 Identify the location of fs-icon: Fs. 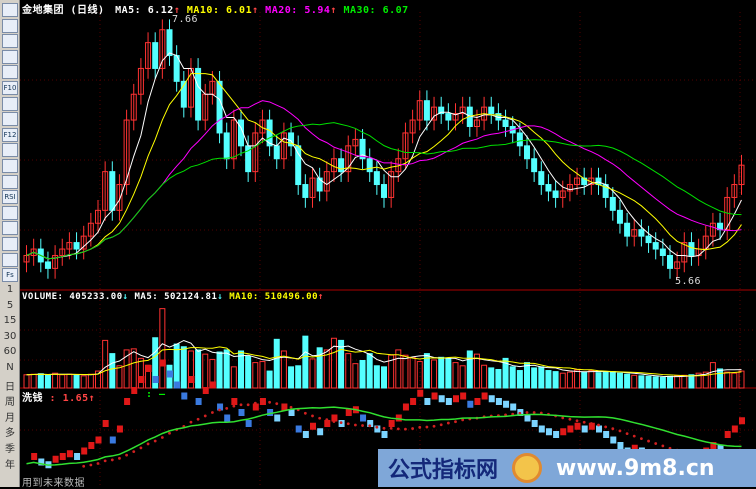
(10, 275).